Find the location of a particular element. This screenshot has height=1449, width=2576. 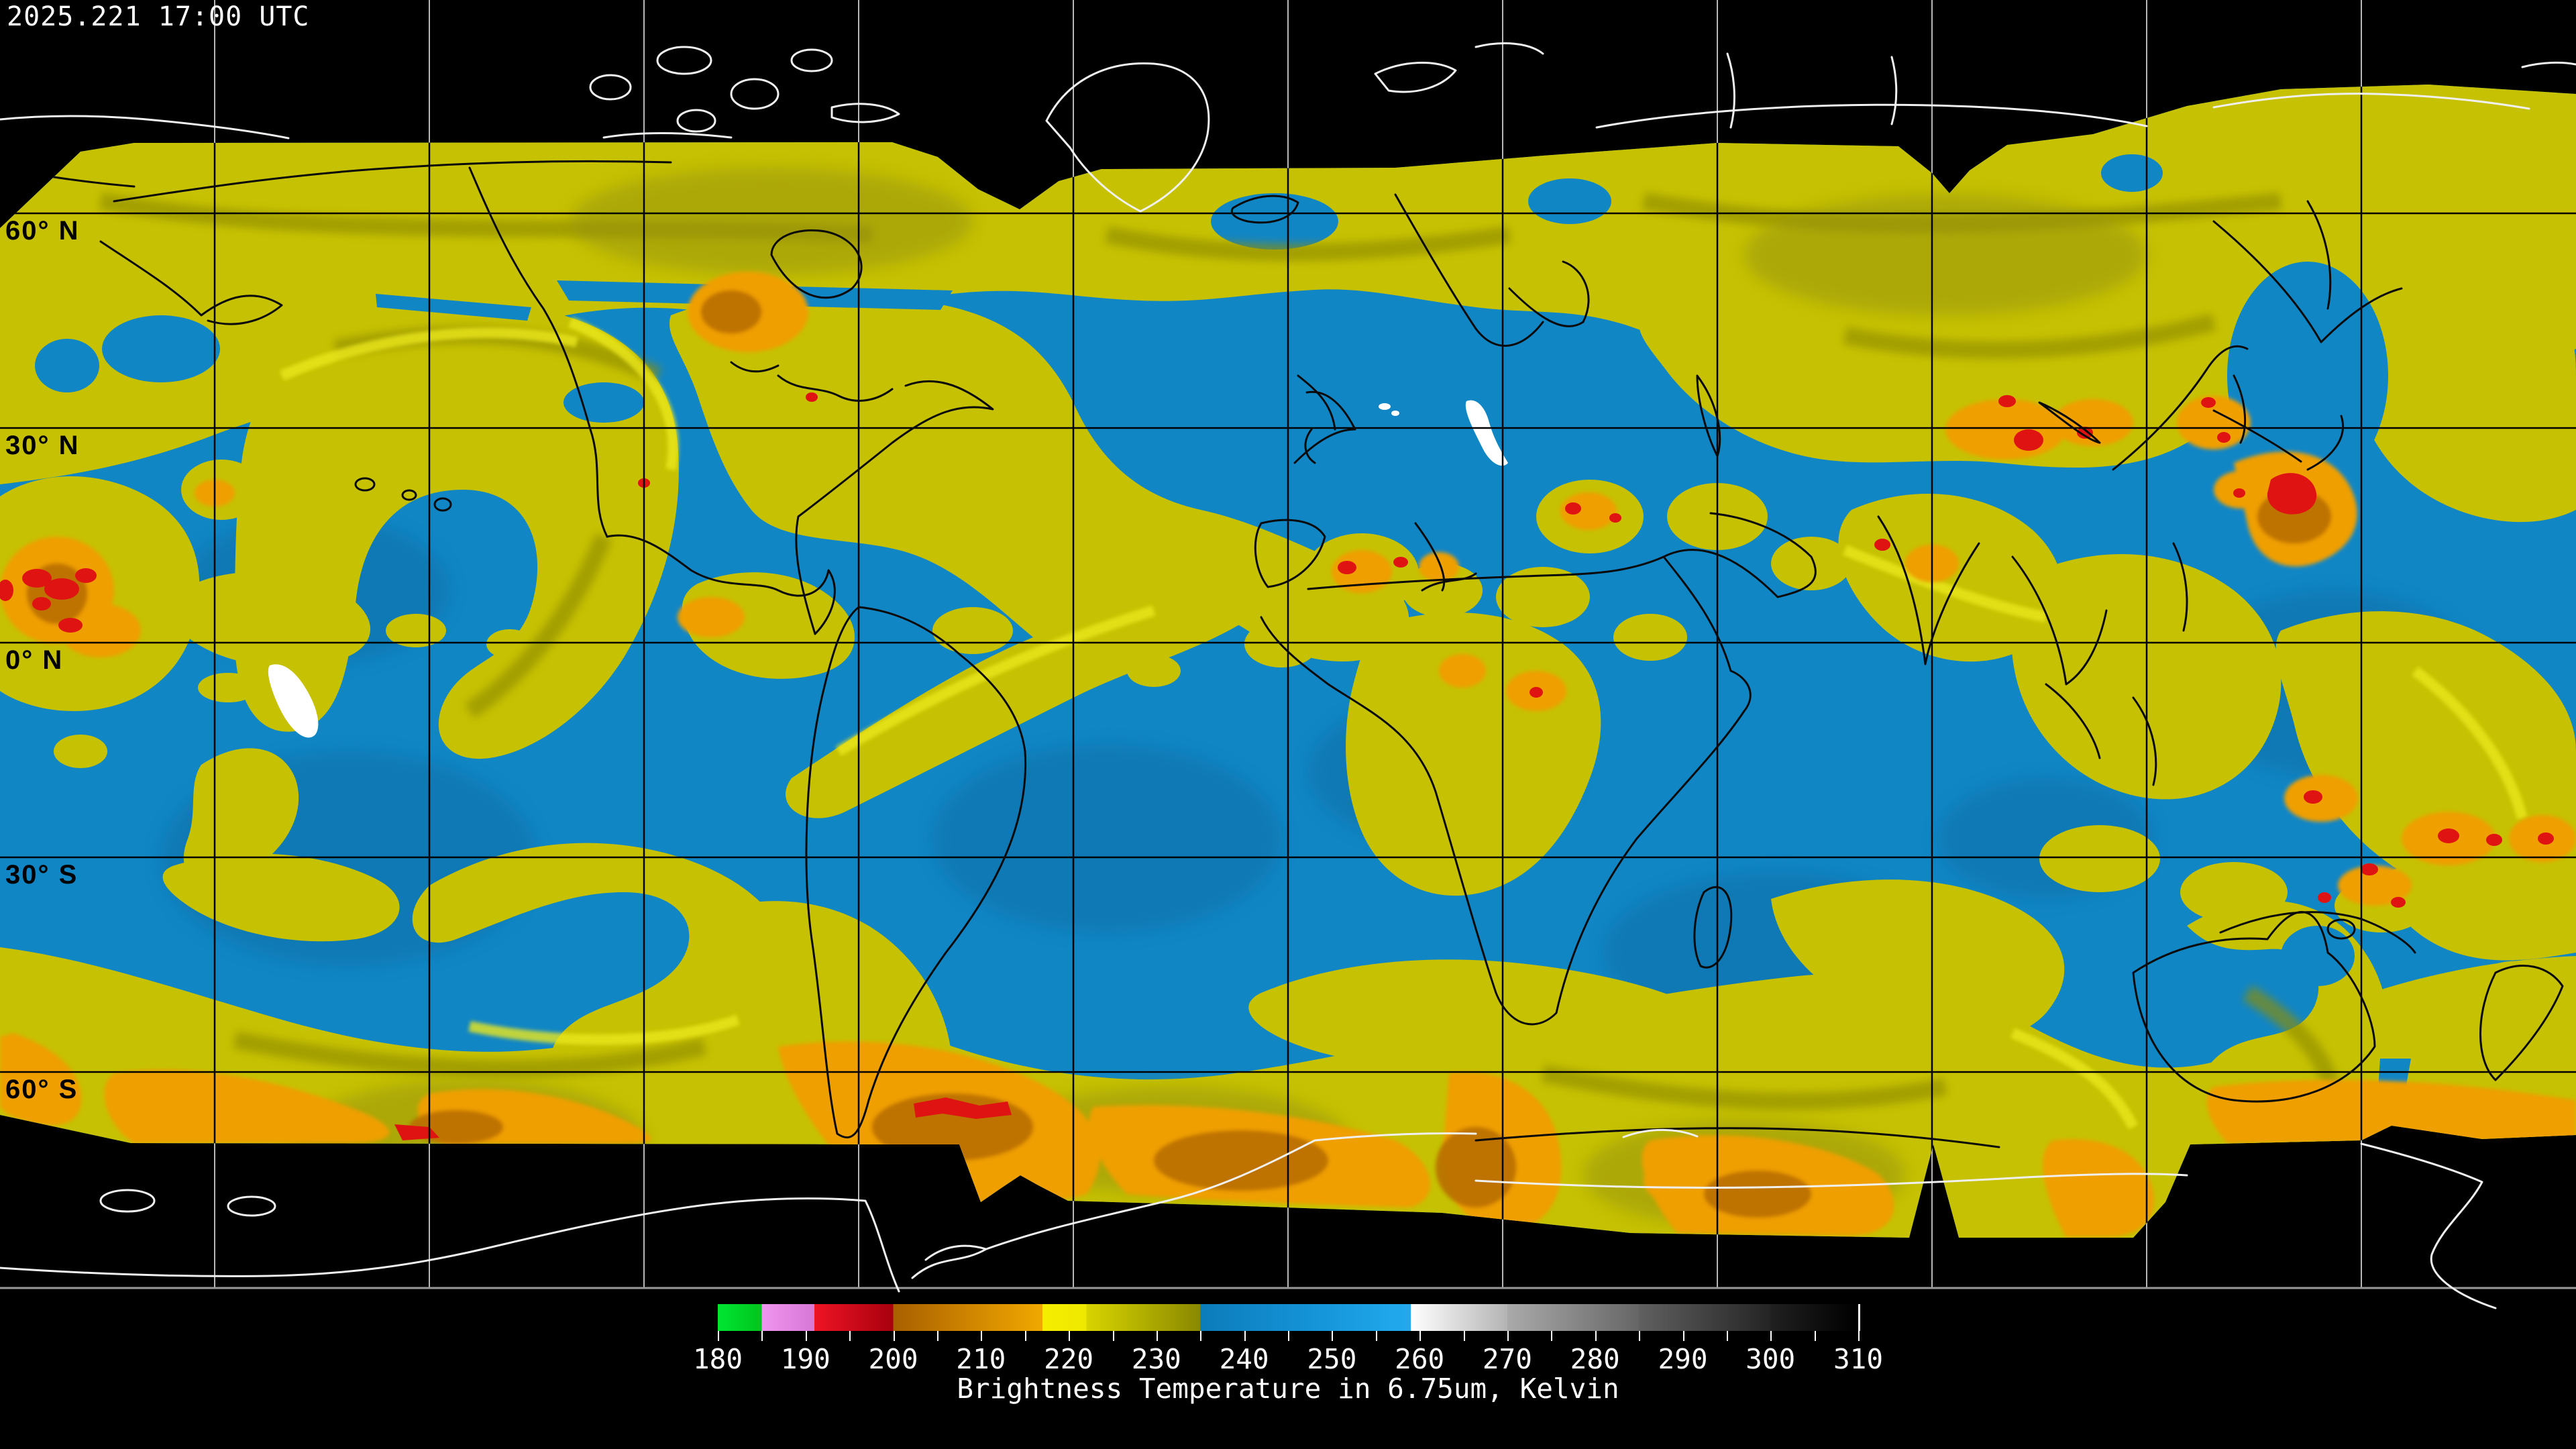

latitude-label-60s: 60° S is located at coordinates (41, 1089).